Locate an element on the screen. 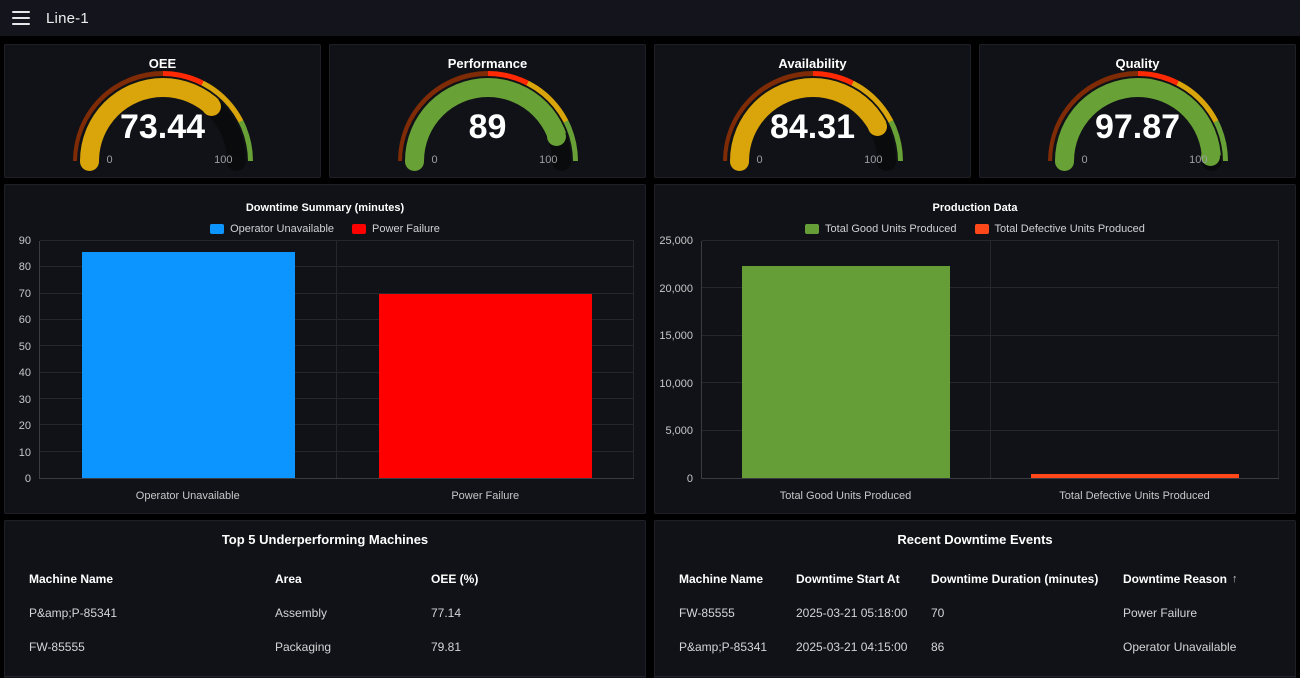  panel-availability: Availability 84.31 0 100 is located at coordinates (812, 111).